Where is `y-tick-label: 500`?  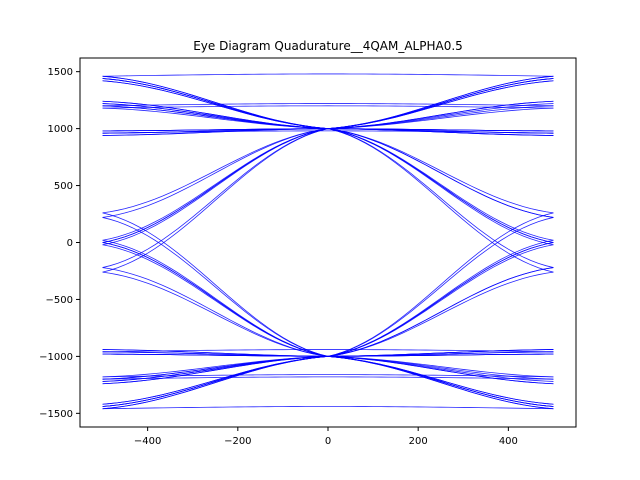 y-tick-label: 500 is located at coordinates (63, 186).